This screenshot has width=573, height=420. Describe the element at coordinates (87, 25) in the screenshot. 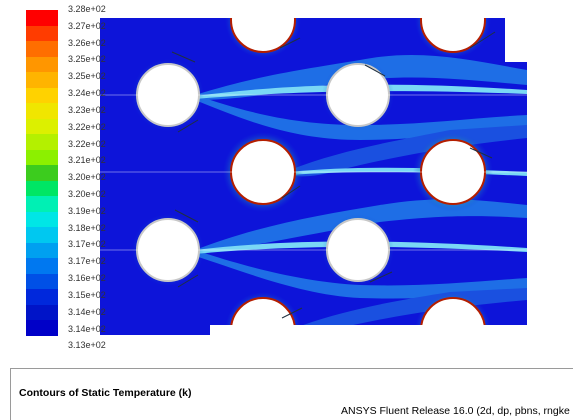

I see `legend-tick-label: 3.27e+02` at that location.